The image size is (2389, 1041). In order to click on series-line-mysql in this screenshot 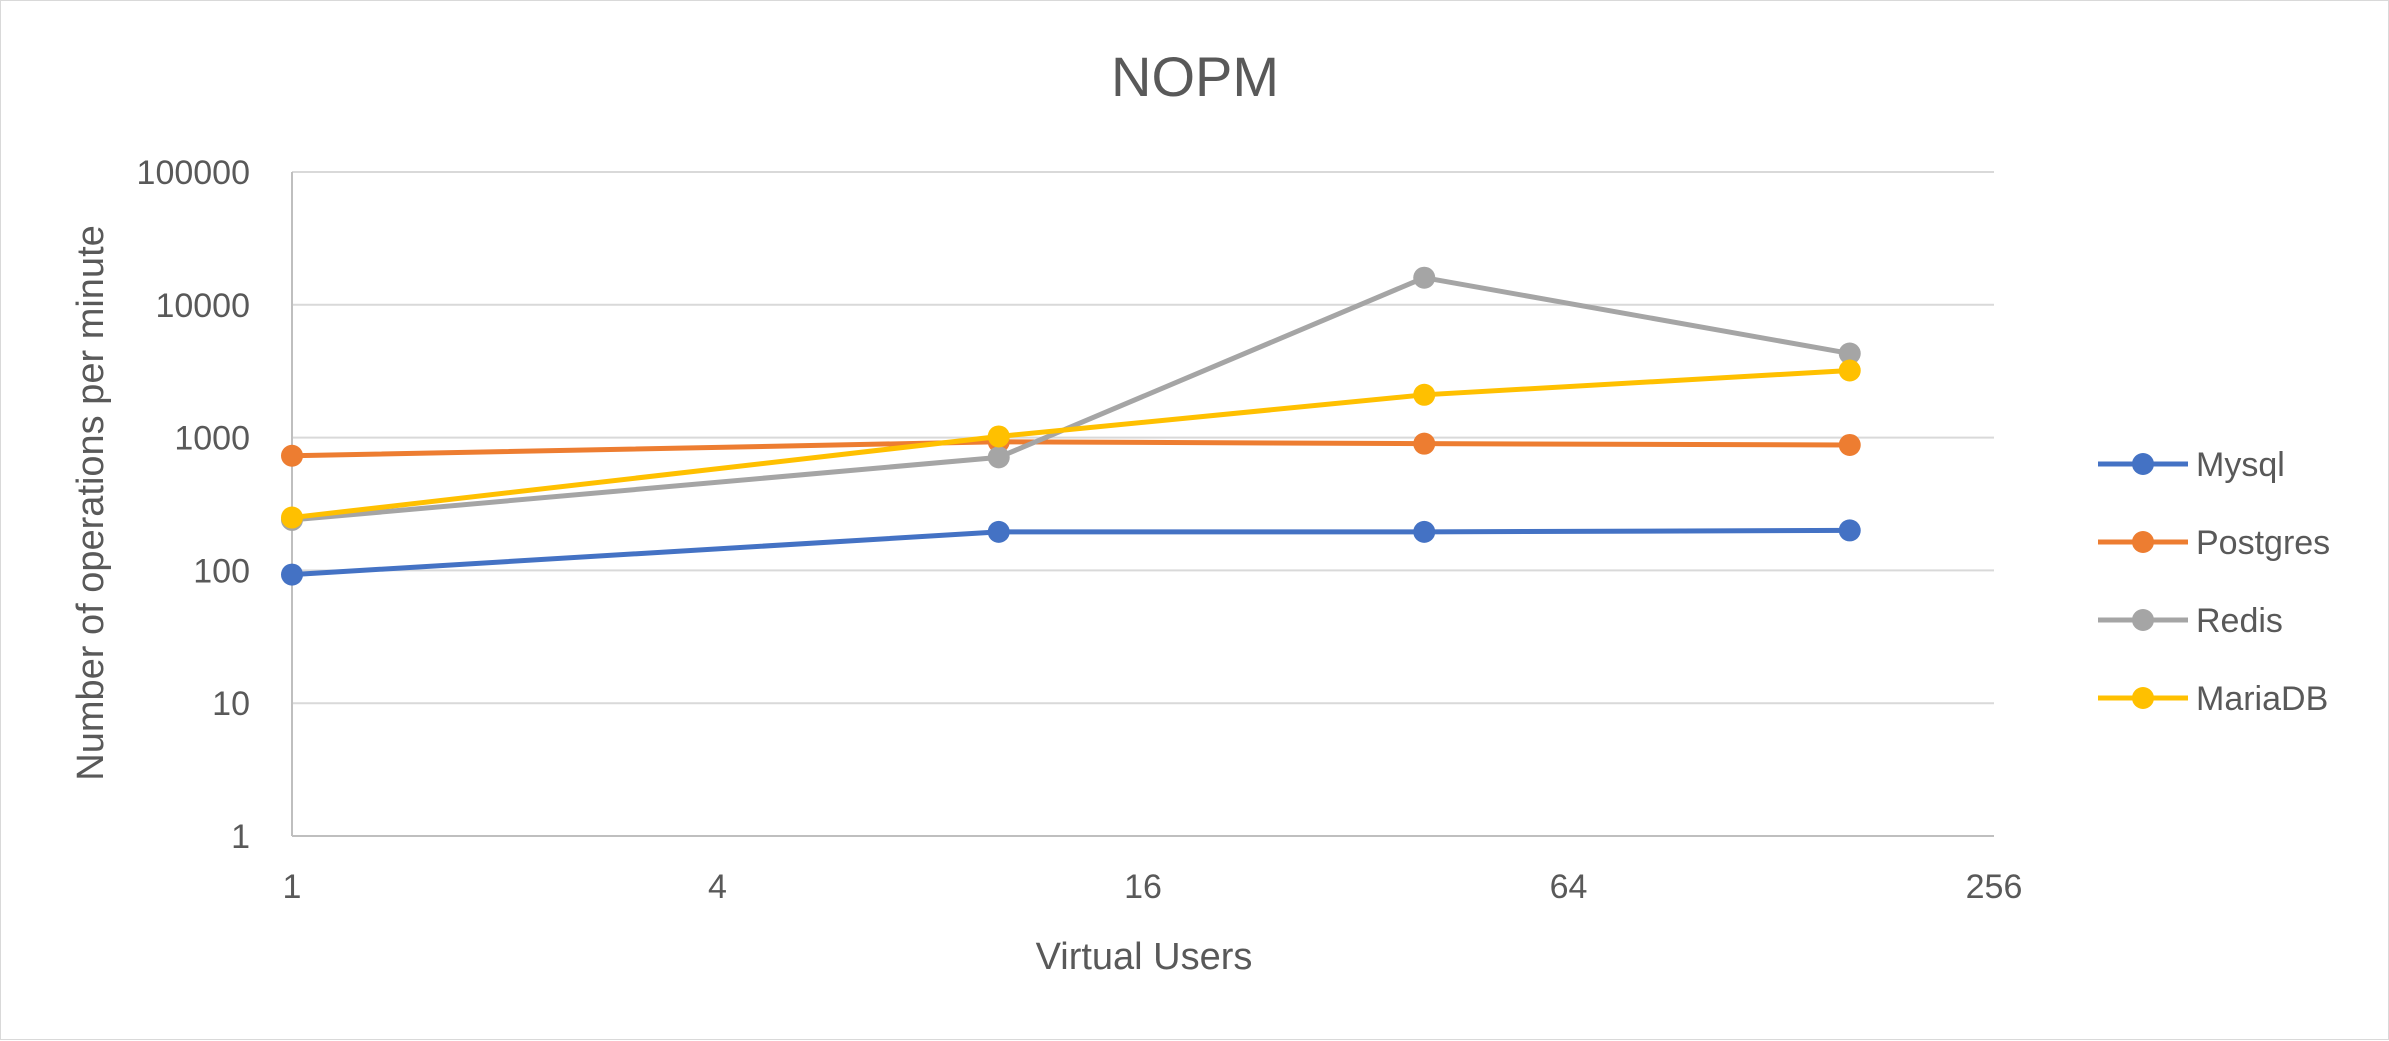, I will do `click(1070, 552)`.